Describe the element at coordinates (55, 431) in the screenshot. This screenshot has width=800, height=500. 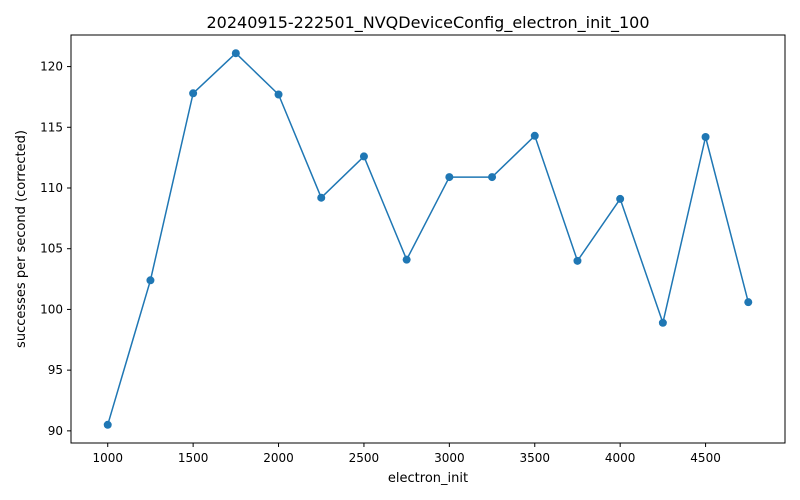
I see `y-tick-label: 90` at that location.